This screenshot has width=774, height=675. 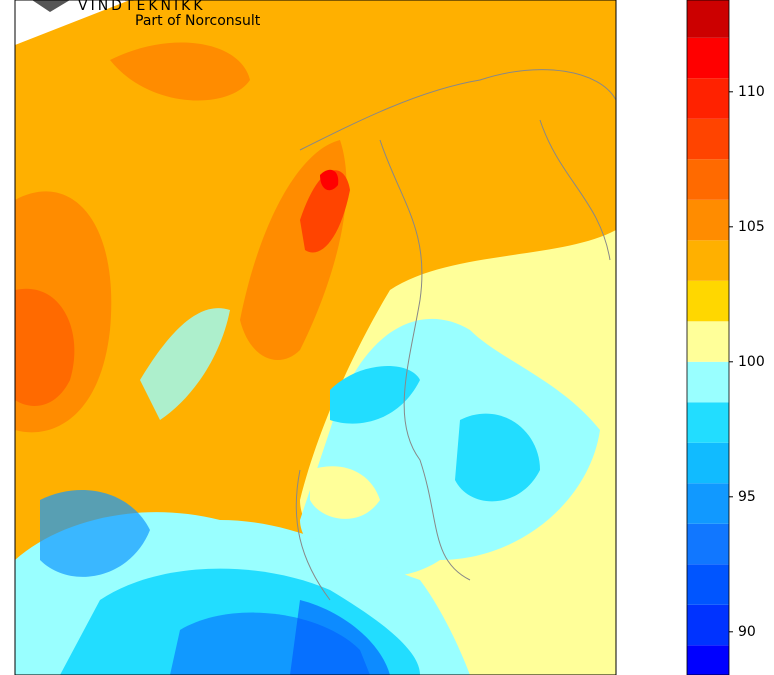 I want to click on logo-icon, so click(x=51, y=6).